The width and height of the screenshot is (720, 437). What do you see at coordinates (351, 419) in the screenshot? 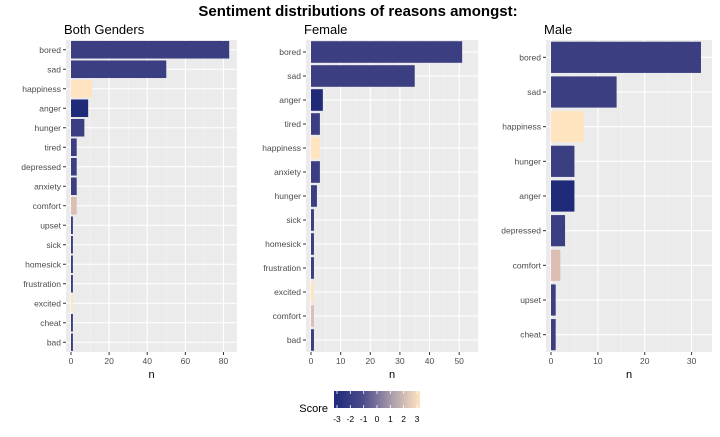
I see `legend-tick-label: -2` at bounding box center [351, 419].